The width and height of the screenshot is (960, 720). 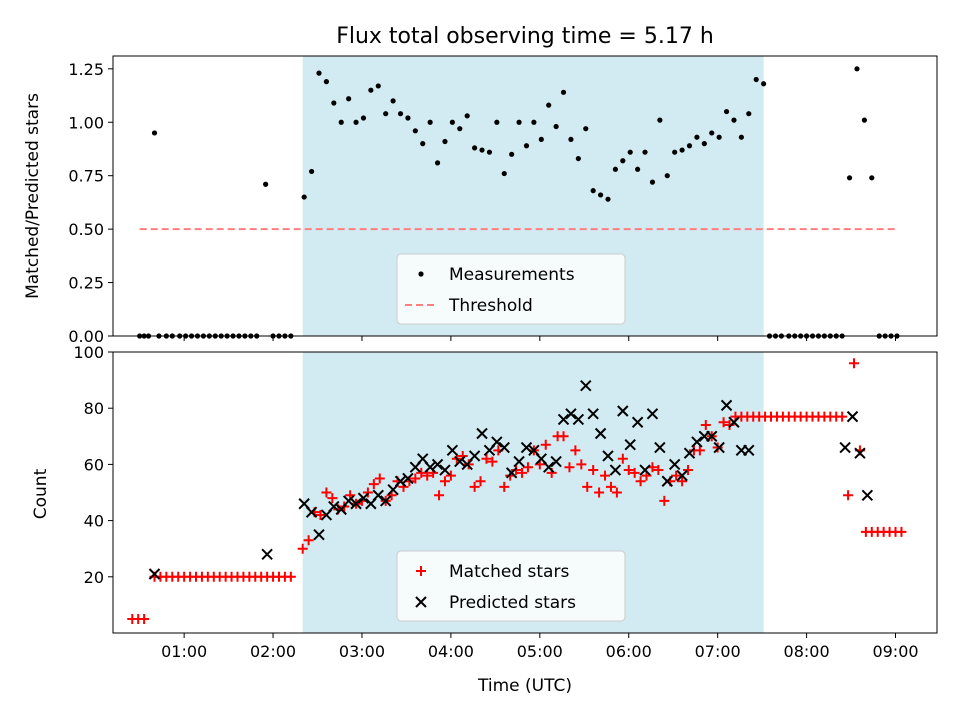 What do you see at coordinates (629, 651) in the screenshot?
I see `x-tick-label: 06:00` at bounding box center [629, 651].